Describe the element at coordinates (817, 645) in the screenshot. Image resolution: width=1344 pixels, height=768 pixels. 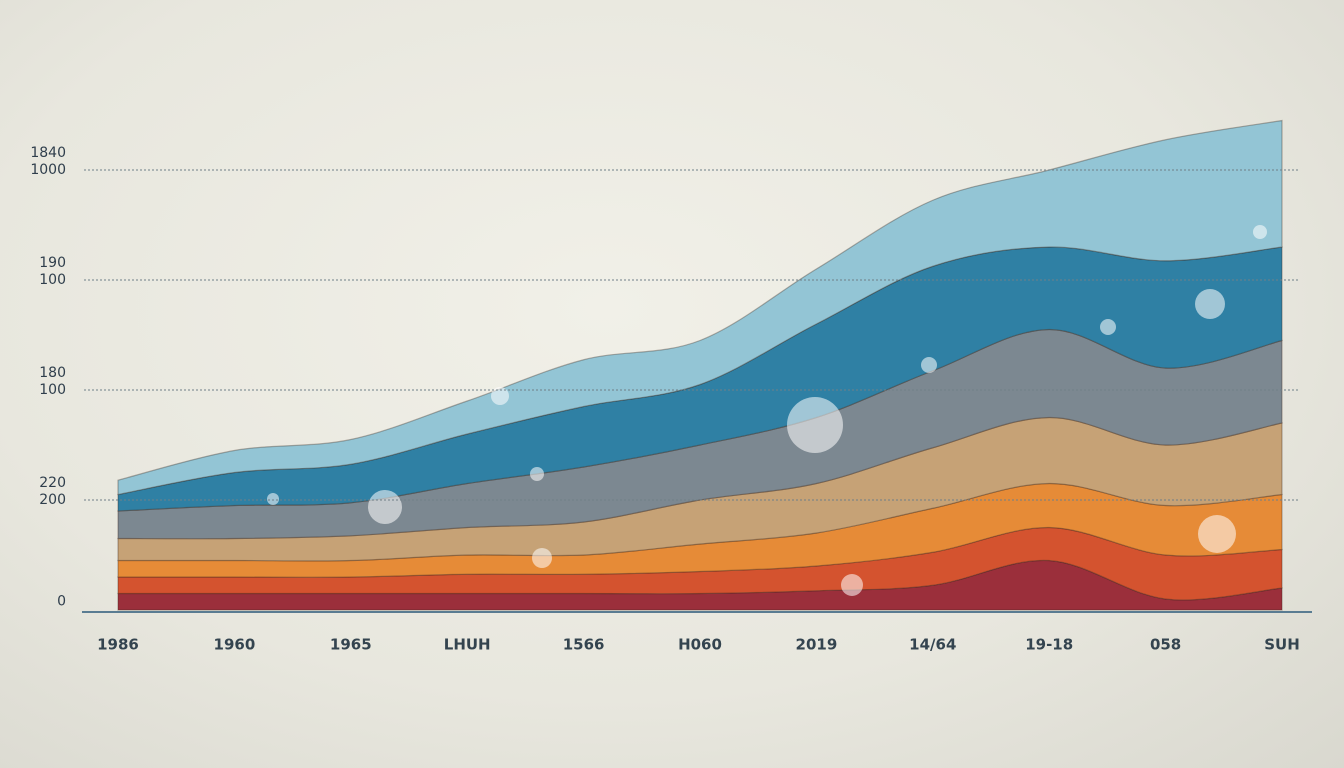
I see `x-tick-label: 2019` at that location.